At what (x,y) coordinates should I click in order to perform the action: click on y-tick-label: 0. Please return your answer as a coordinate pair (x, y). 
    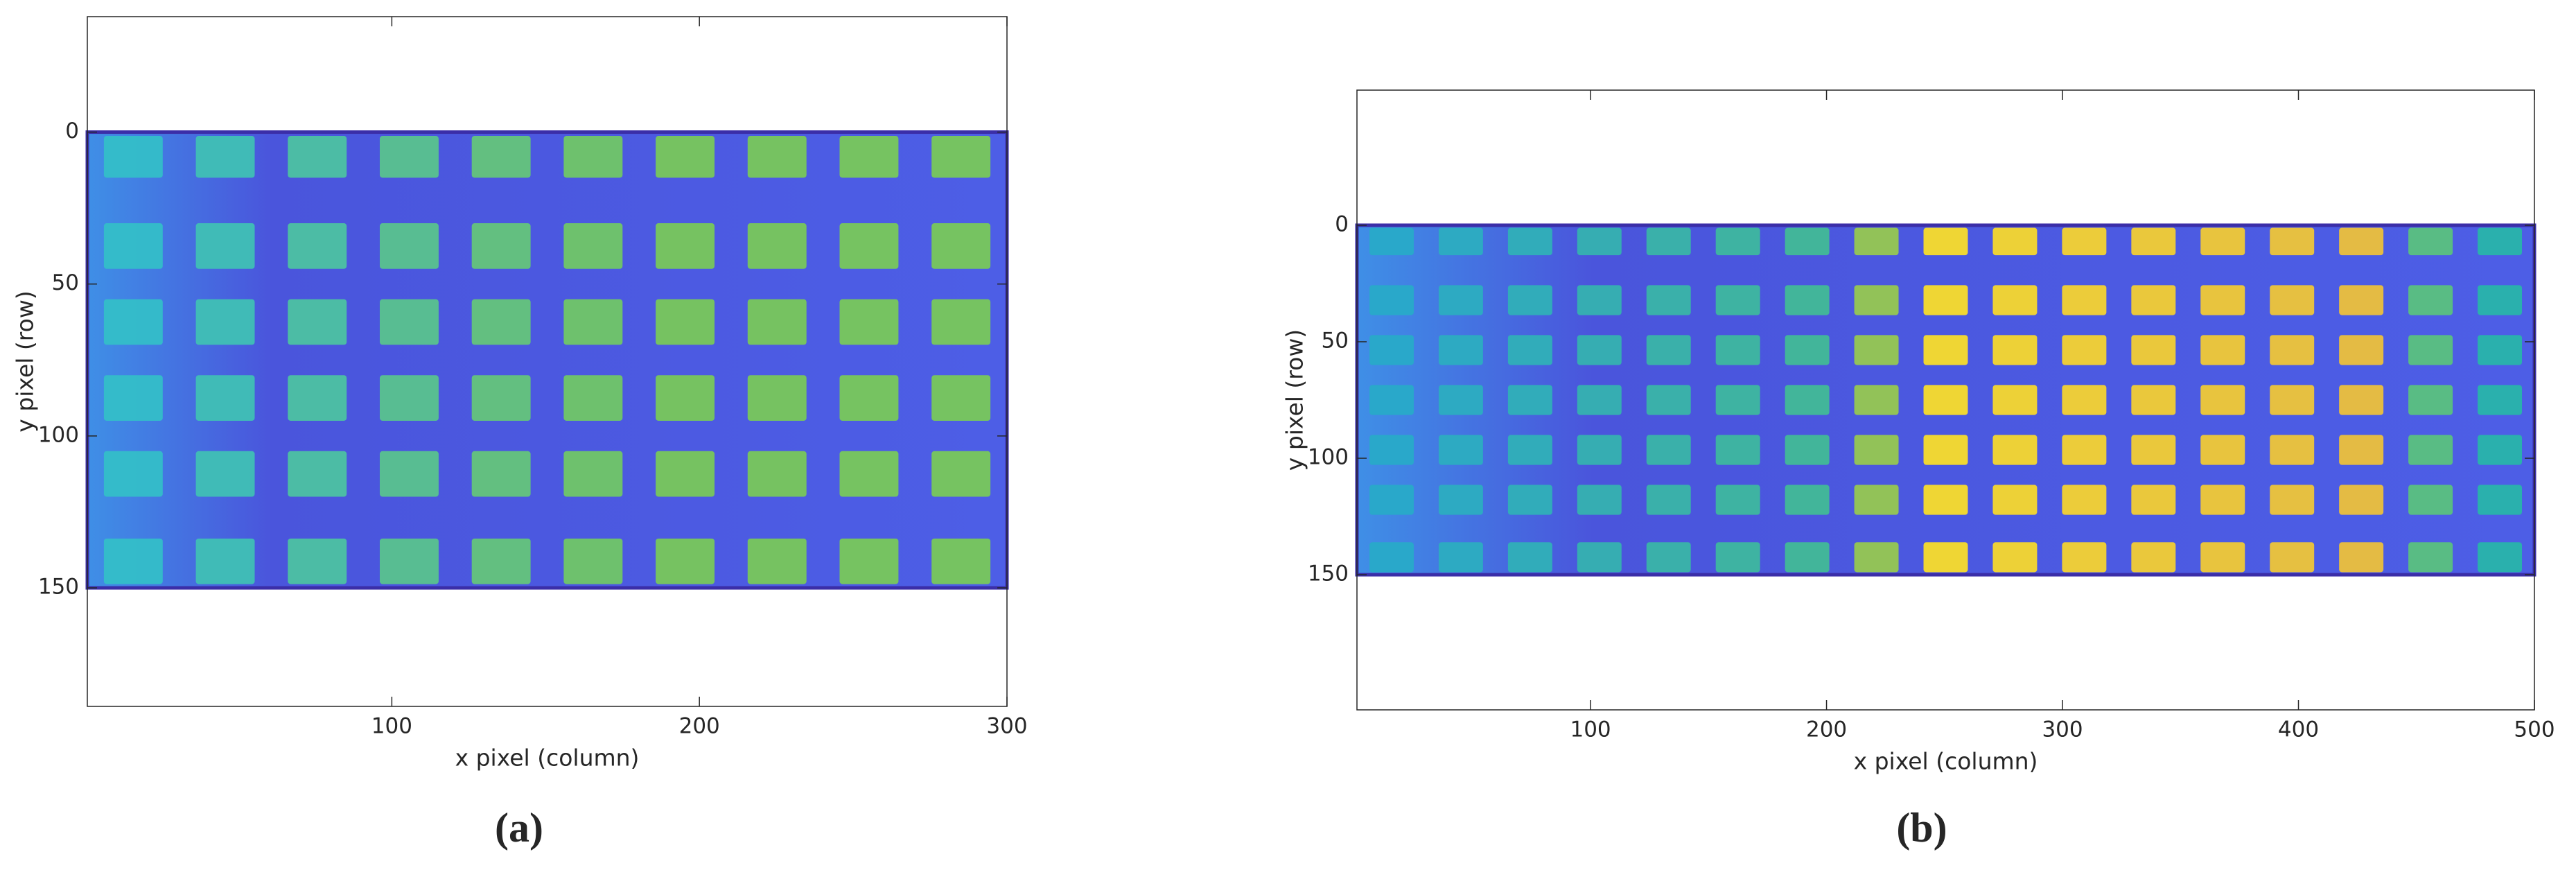
    Looking at the image, I should click on (72, 131).